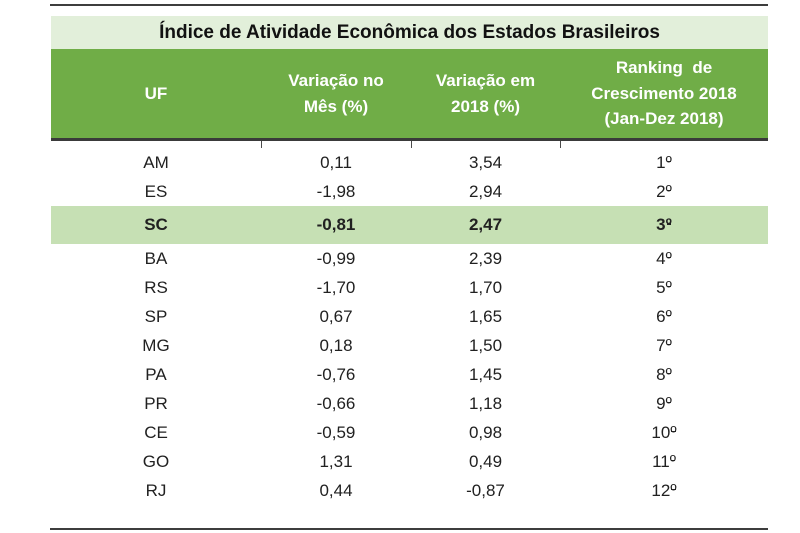  Describe the element at coordinates (661, 162) in the screenshot. I see `rank-number: 1` at that location.